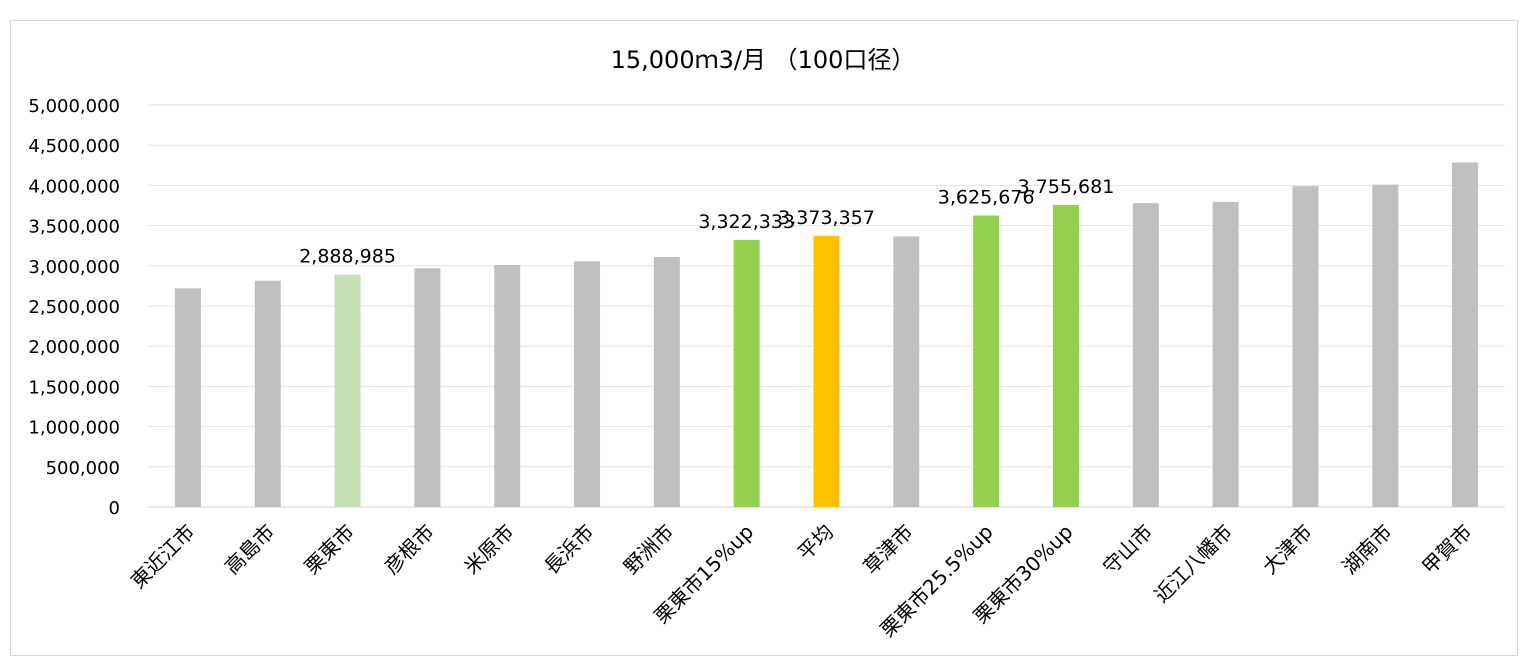 This screenshot has width=1526, height=661. Describe the element at coordinates (114, 508) in the screenshot. I see `y-tick-label: 0` at that location.